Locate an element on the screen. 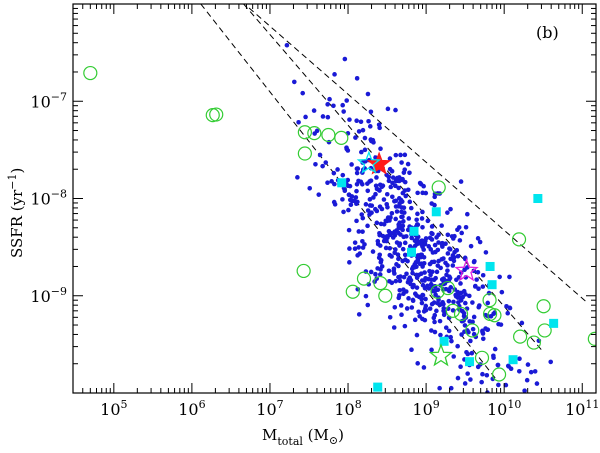 This screenshot has width=600, height=453. x-tick-label: 10⁶ is located at coordinates (191, 408).